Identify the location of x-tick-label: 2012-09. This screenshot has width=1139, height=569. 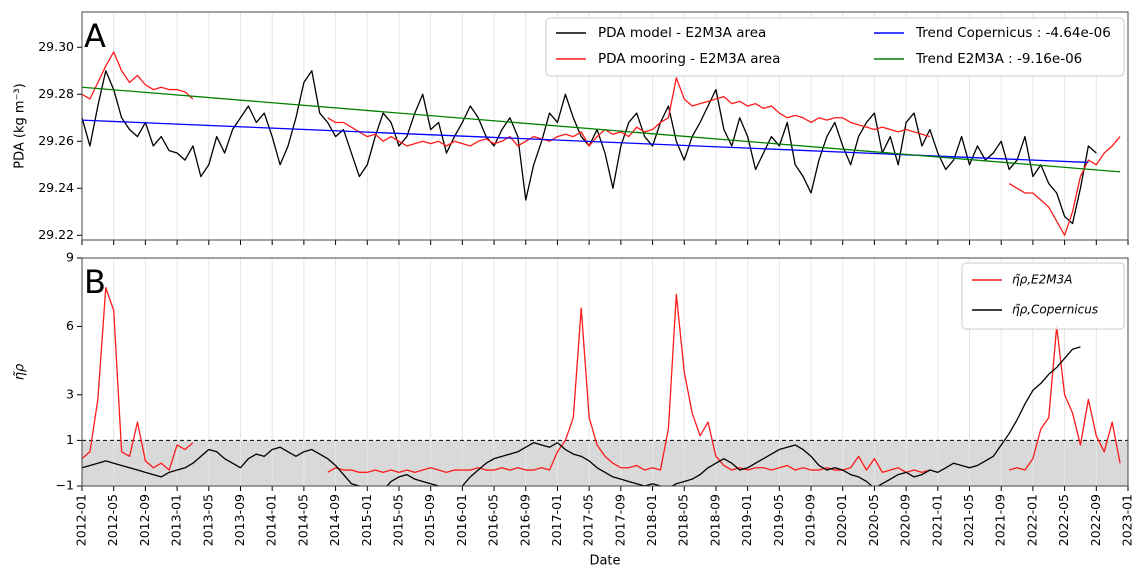
(144, 520).